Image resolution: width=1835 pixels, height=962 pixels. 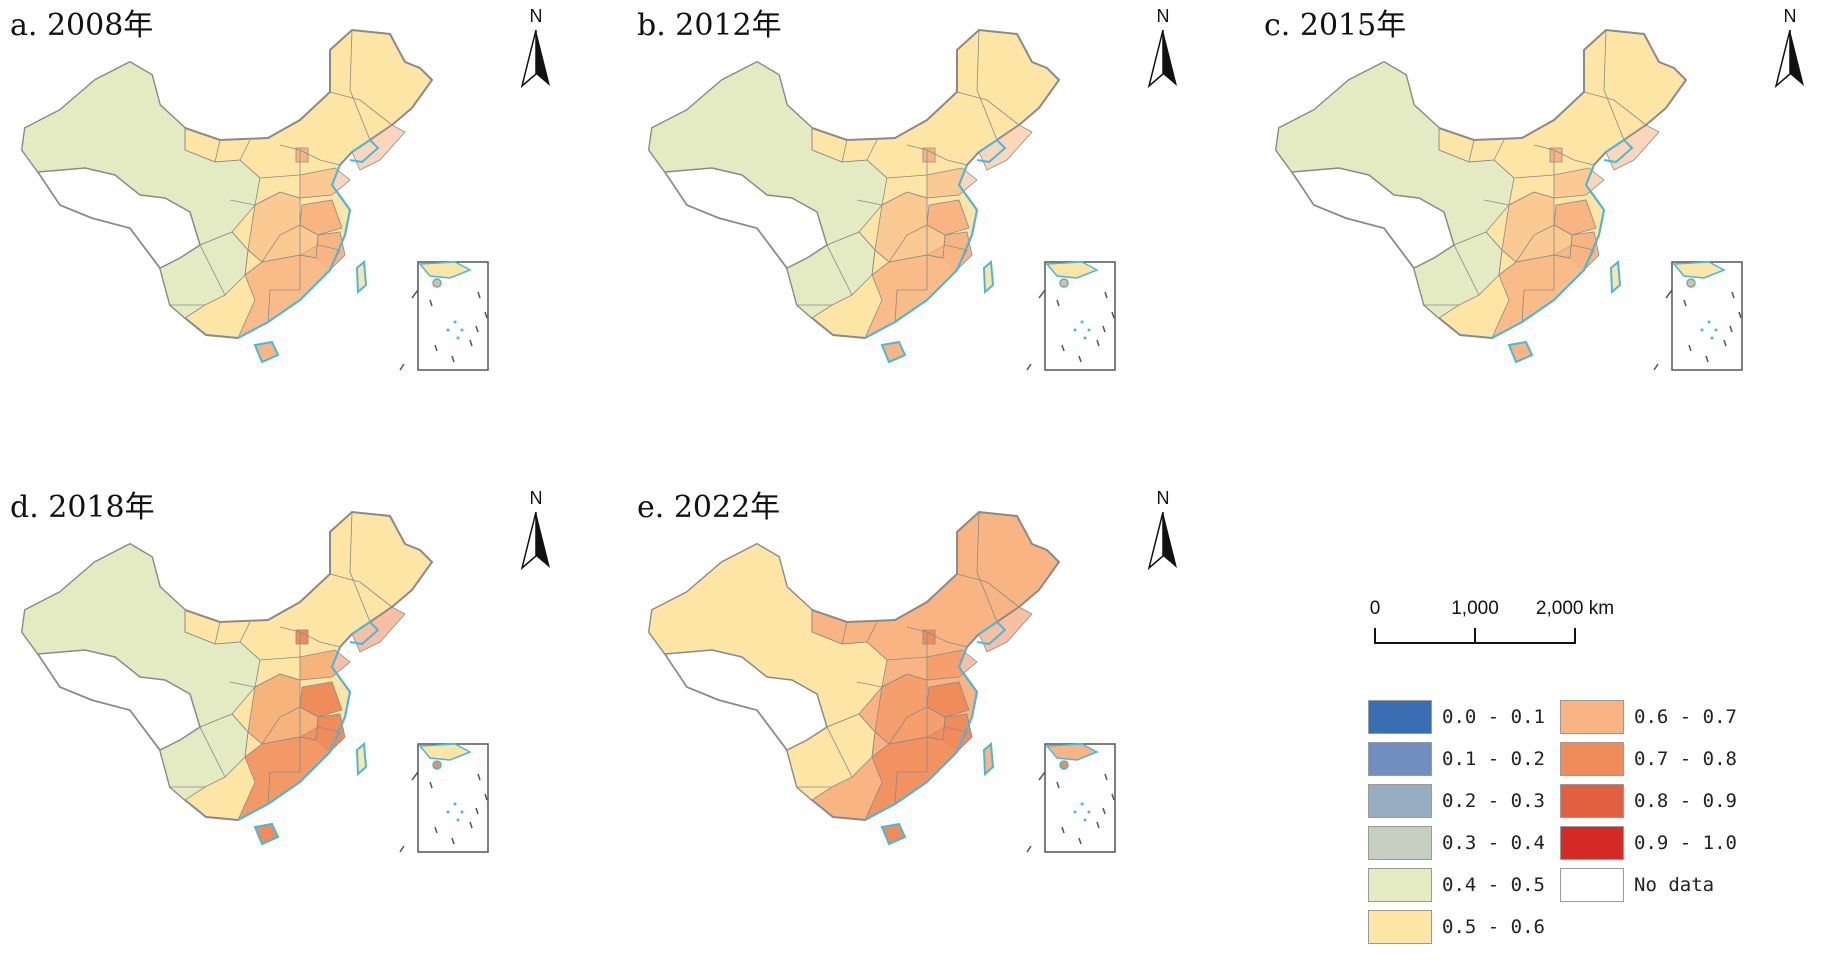 I want to click on legend-label: 0.2 - 0.3, so click(x=1493, y=801).